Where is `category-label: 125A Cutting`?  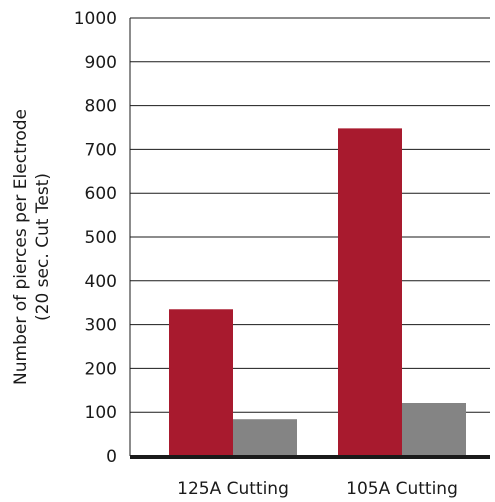
category-label: 125A Cutting is located at coordinates (233, 489).